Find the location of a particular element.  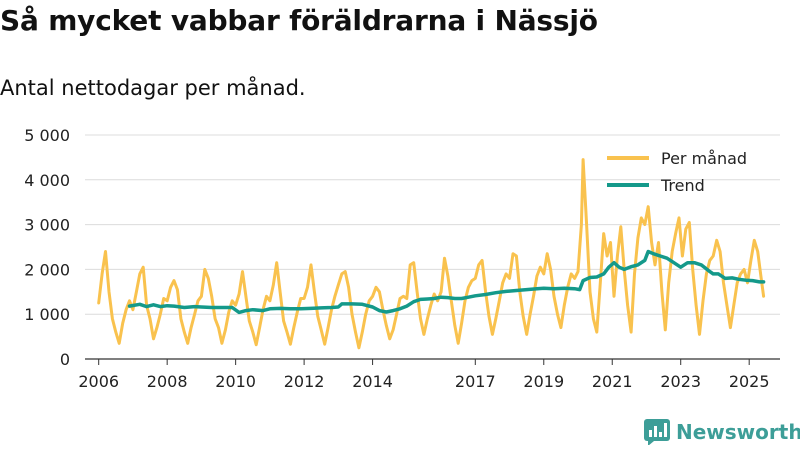

x-tick-label: 2008 is located at coordinates (167, 381).